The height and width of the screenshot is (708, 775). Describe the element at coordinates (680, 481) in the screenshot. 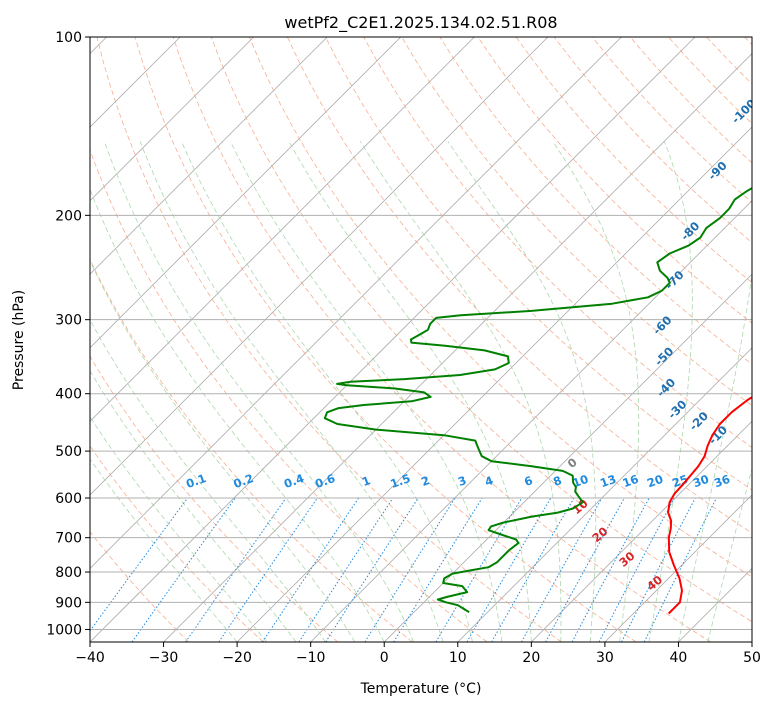

I see `mixing-ratio-label: 25` at that location.